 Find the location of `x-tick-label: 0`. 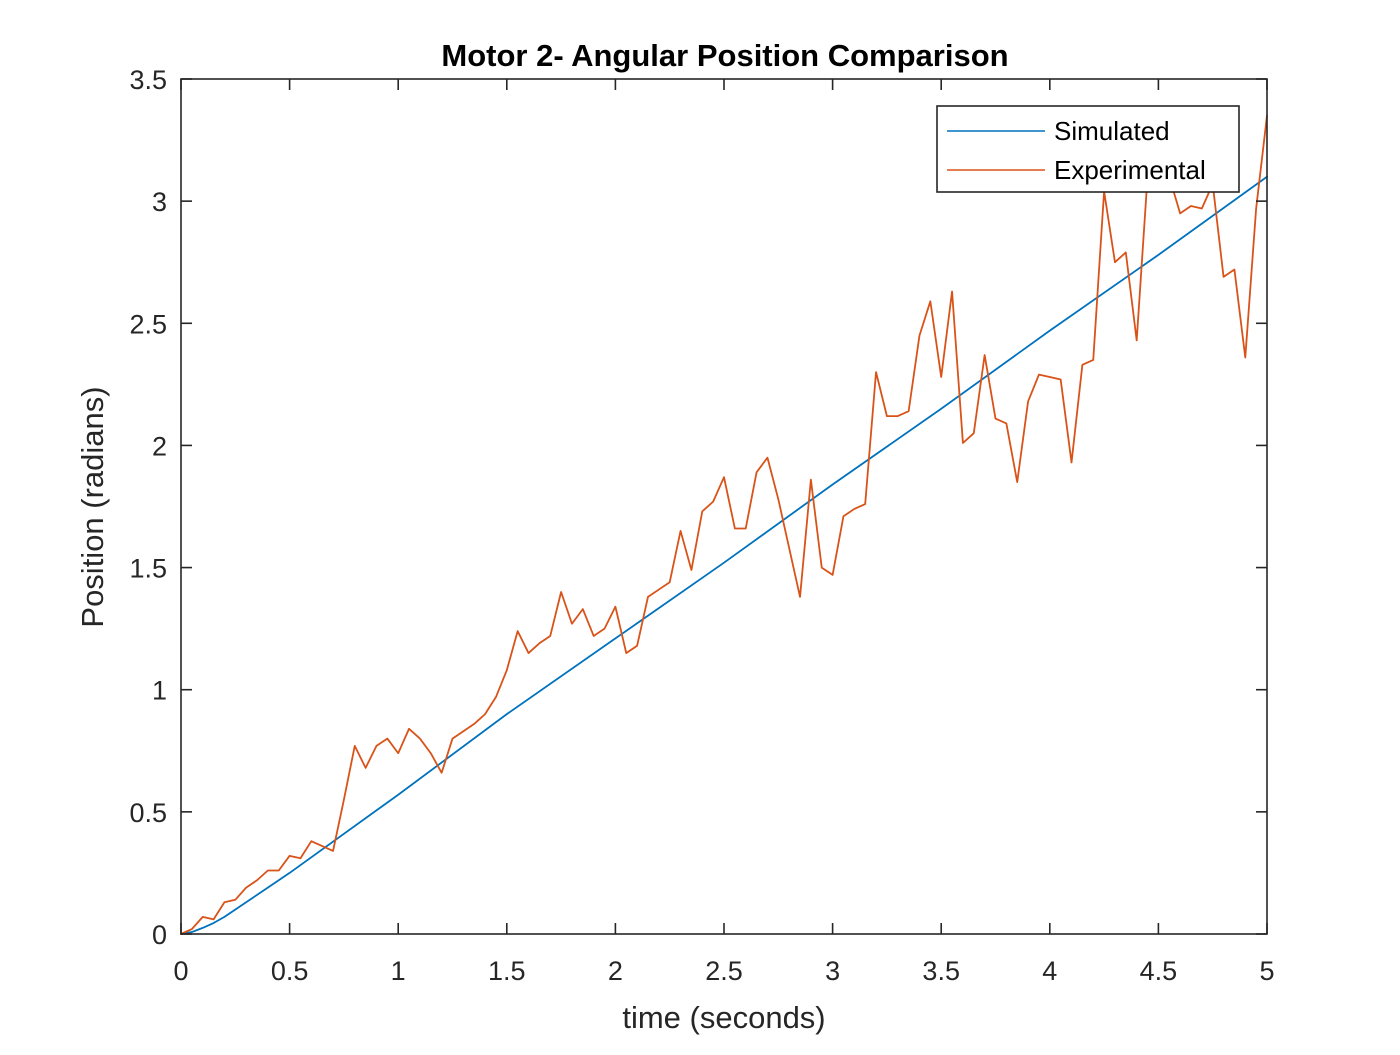

x-tick-label: 0 is located at coordinates (180, 971).